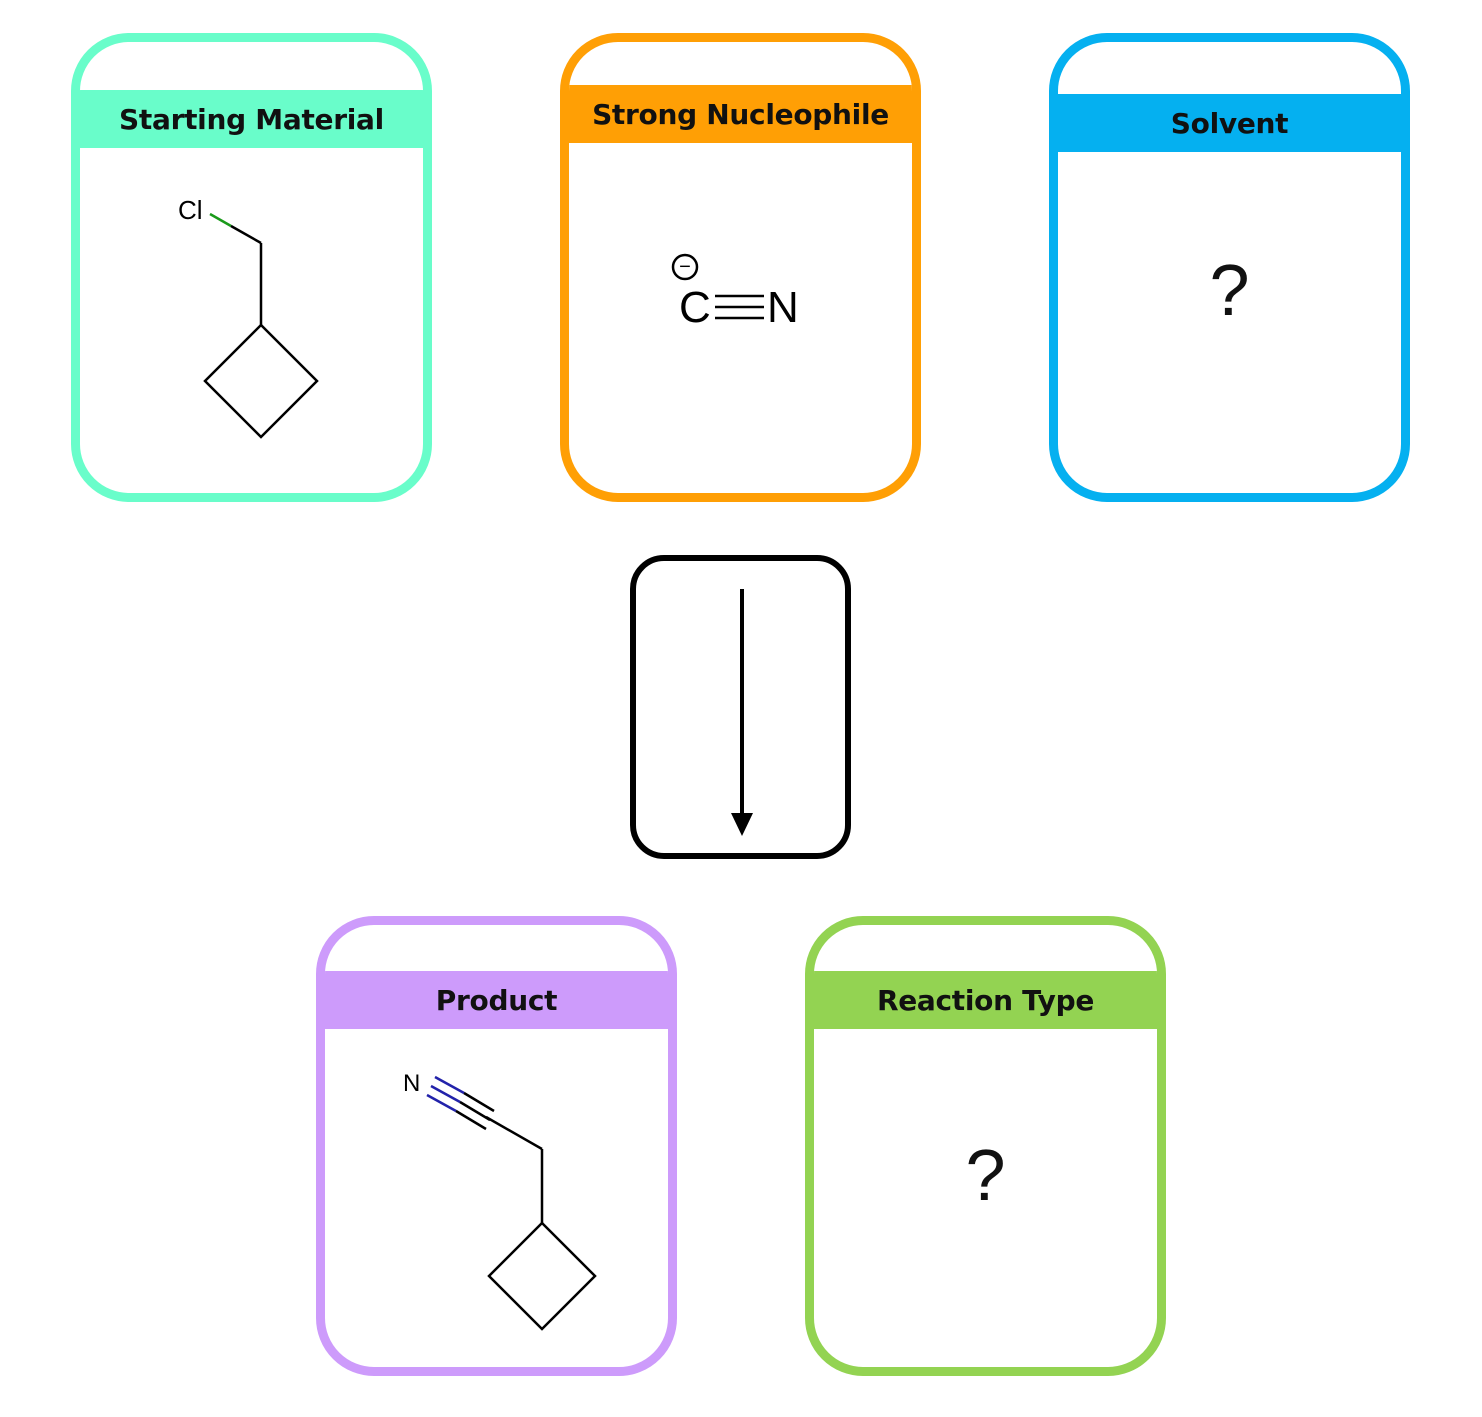  Describe the element at coordinates (742, 712) in the screenshot. I see `down-arrow-icon` at that location.